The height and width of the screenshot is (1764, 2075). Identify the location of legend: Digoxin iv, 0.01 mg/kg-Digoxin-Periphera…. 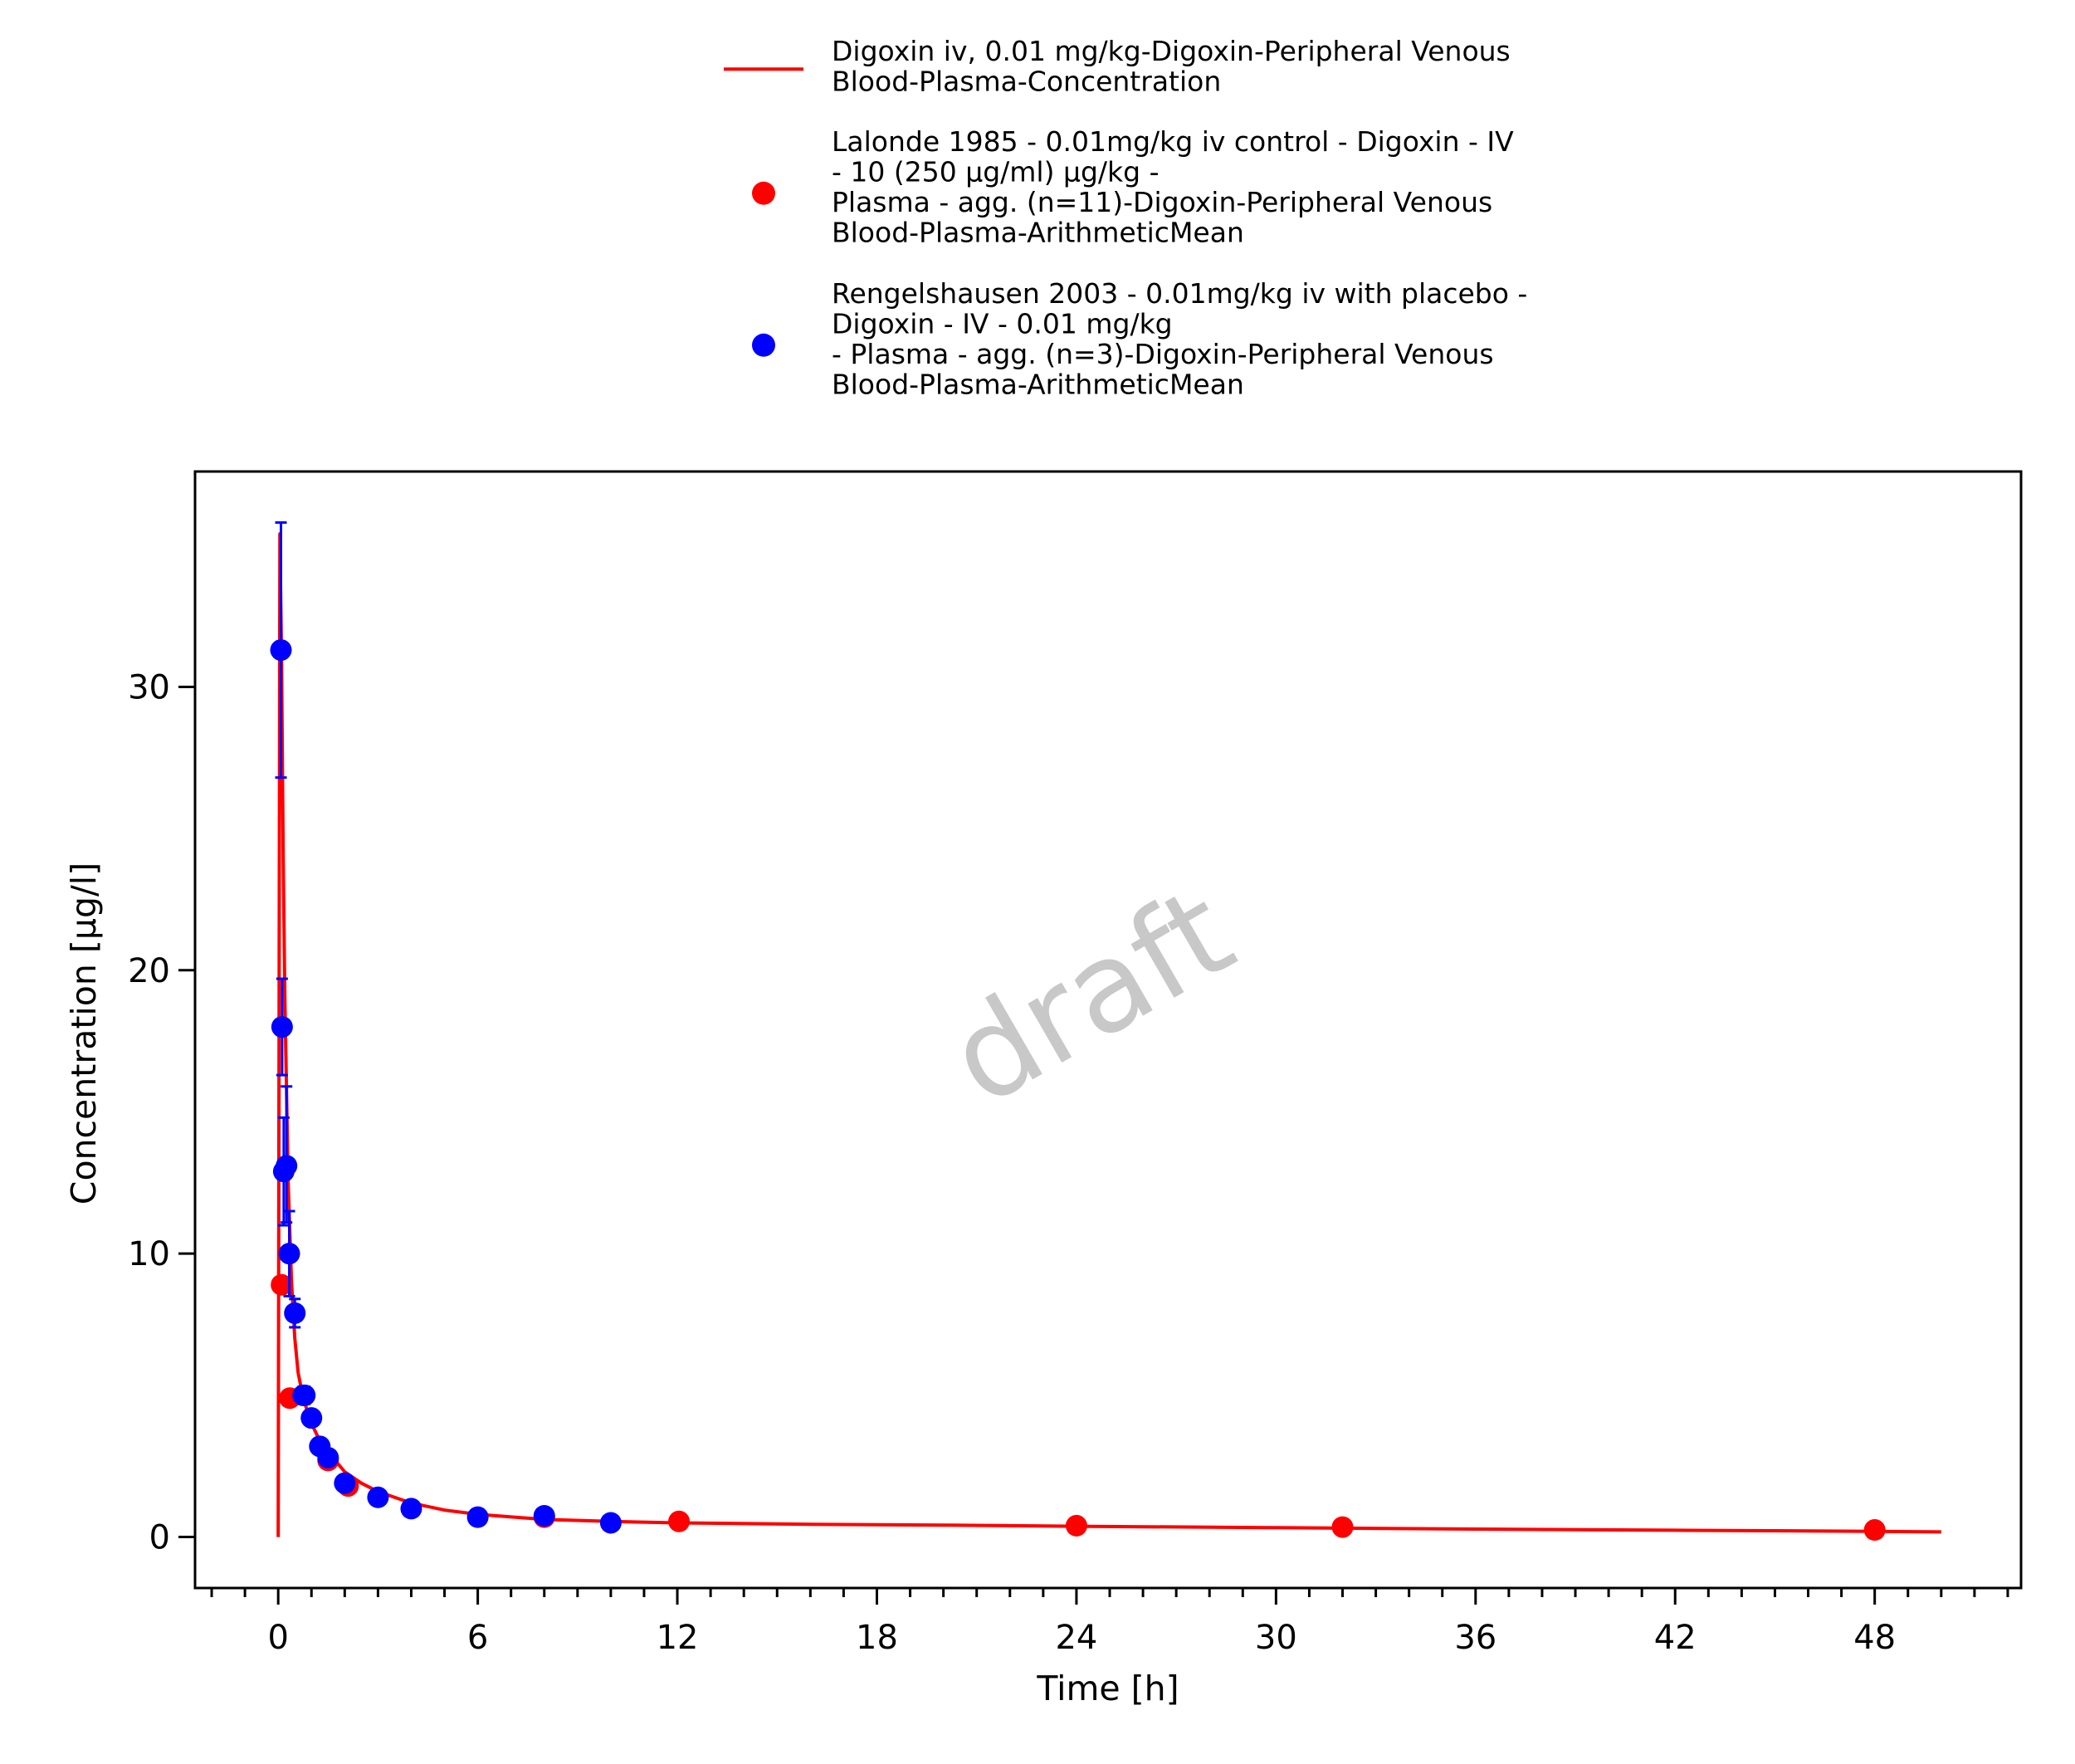
(1125, 218).